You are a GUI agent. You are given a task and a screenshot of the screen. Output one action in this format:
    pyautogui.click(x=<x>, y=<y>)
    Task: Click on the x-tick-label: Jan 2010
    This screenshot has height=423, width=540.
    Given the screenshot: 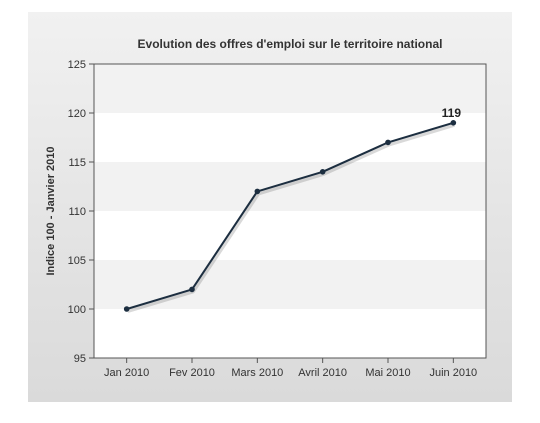 What is the action you would take?
    pyautogui.click(x=126, y=373)
    